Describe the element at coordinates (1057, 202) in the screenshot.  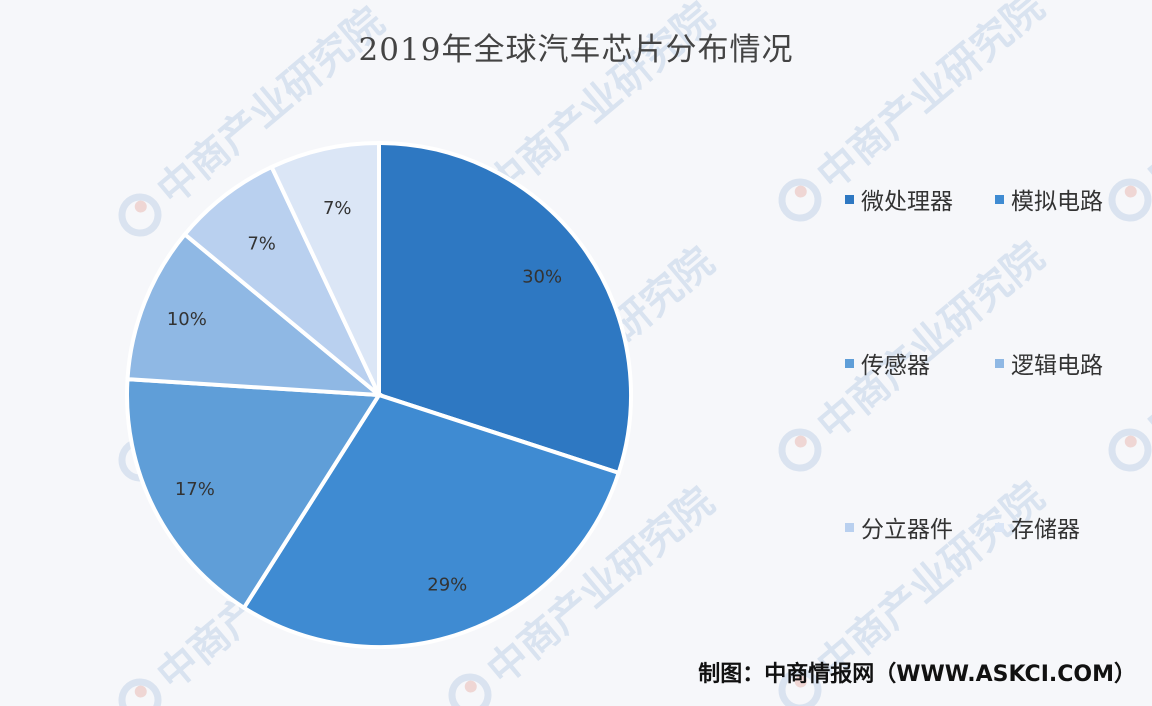
I see `legend-label: 模拟电路` at that location.